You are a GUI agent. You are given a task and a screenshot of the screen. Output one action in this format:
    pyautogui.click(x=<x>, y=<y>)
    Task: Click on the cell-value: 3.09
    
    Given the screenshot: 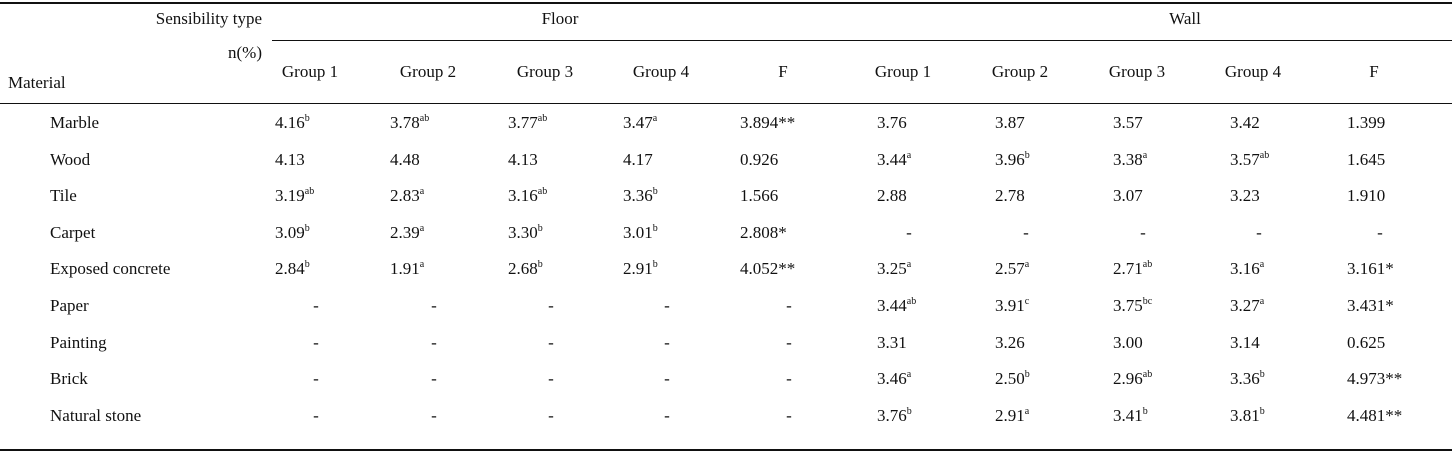 What is the action you would take?
    pyautogui.click(x=290, y=232)
    